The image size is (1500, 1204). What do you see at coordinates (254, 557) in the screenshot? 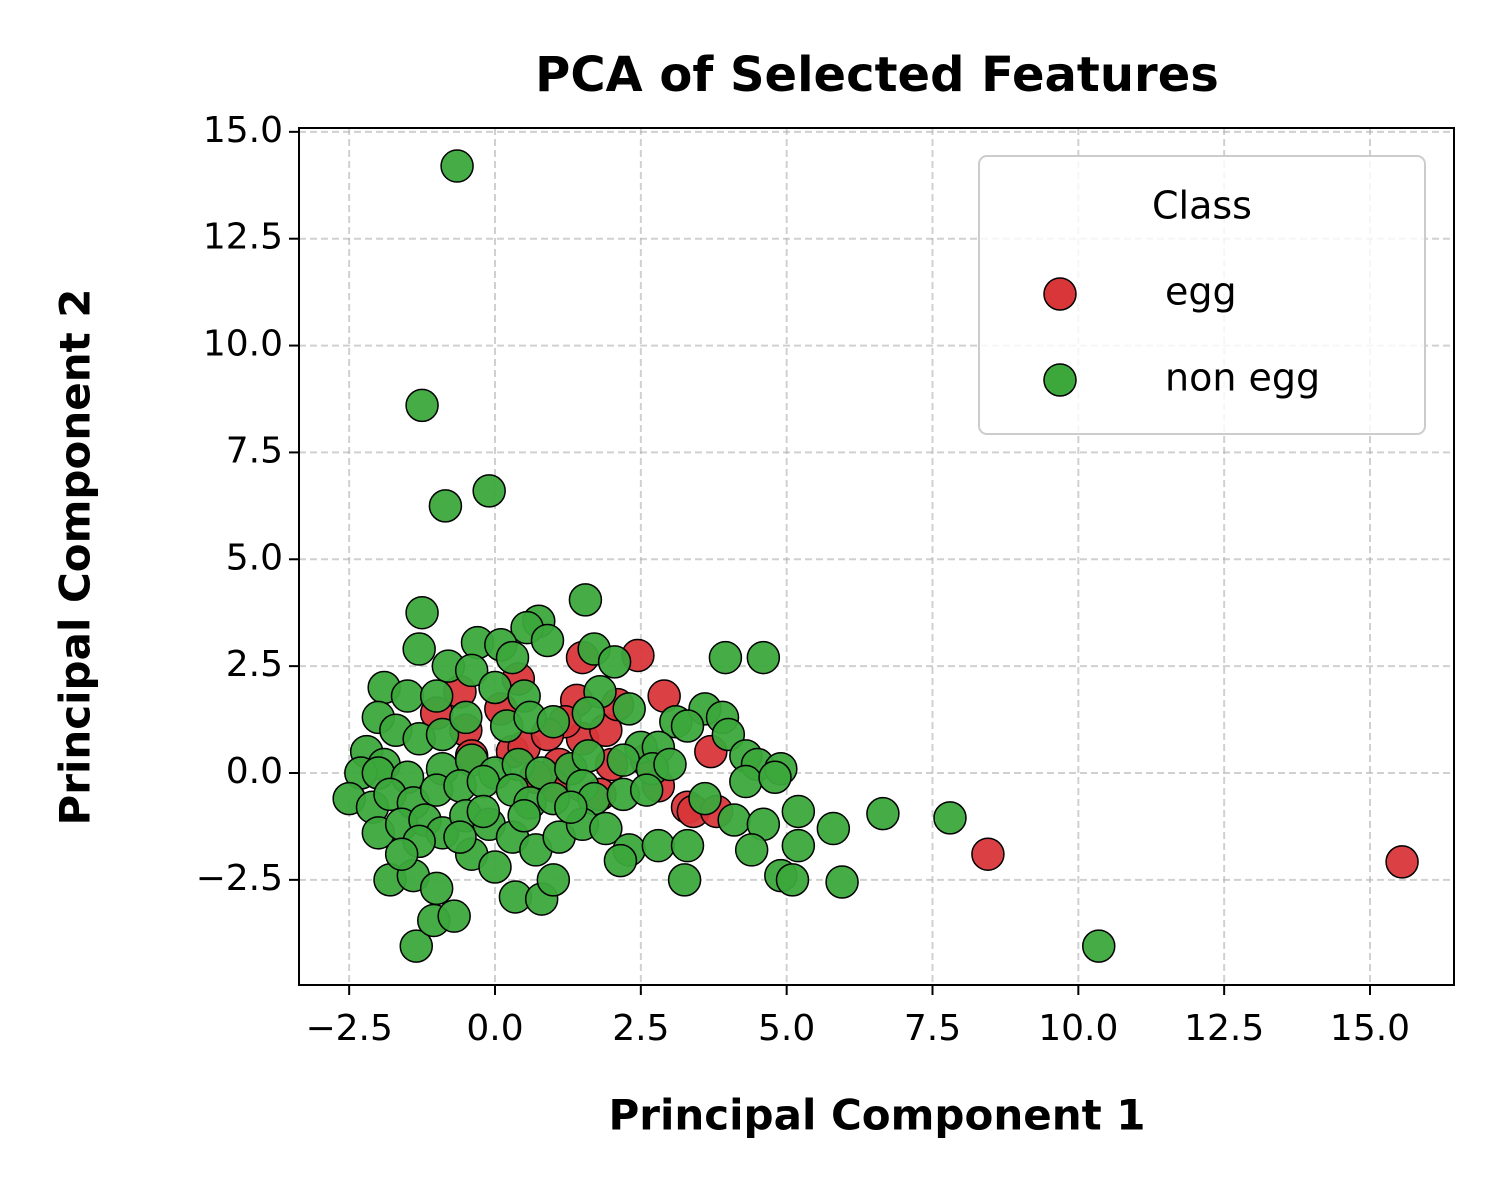
I see `y-tick-label: 5.0` at bounding box center [254, 557].